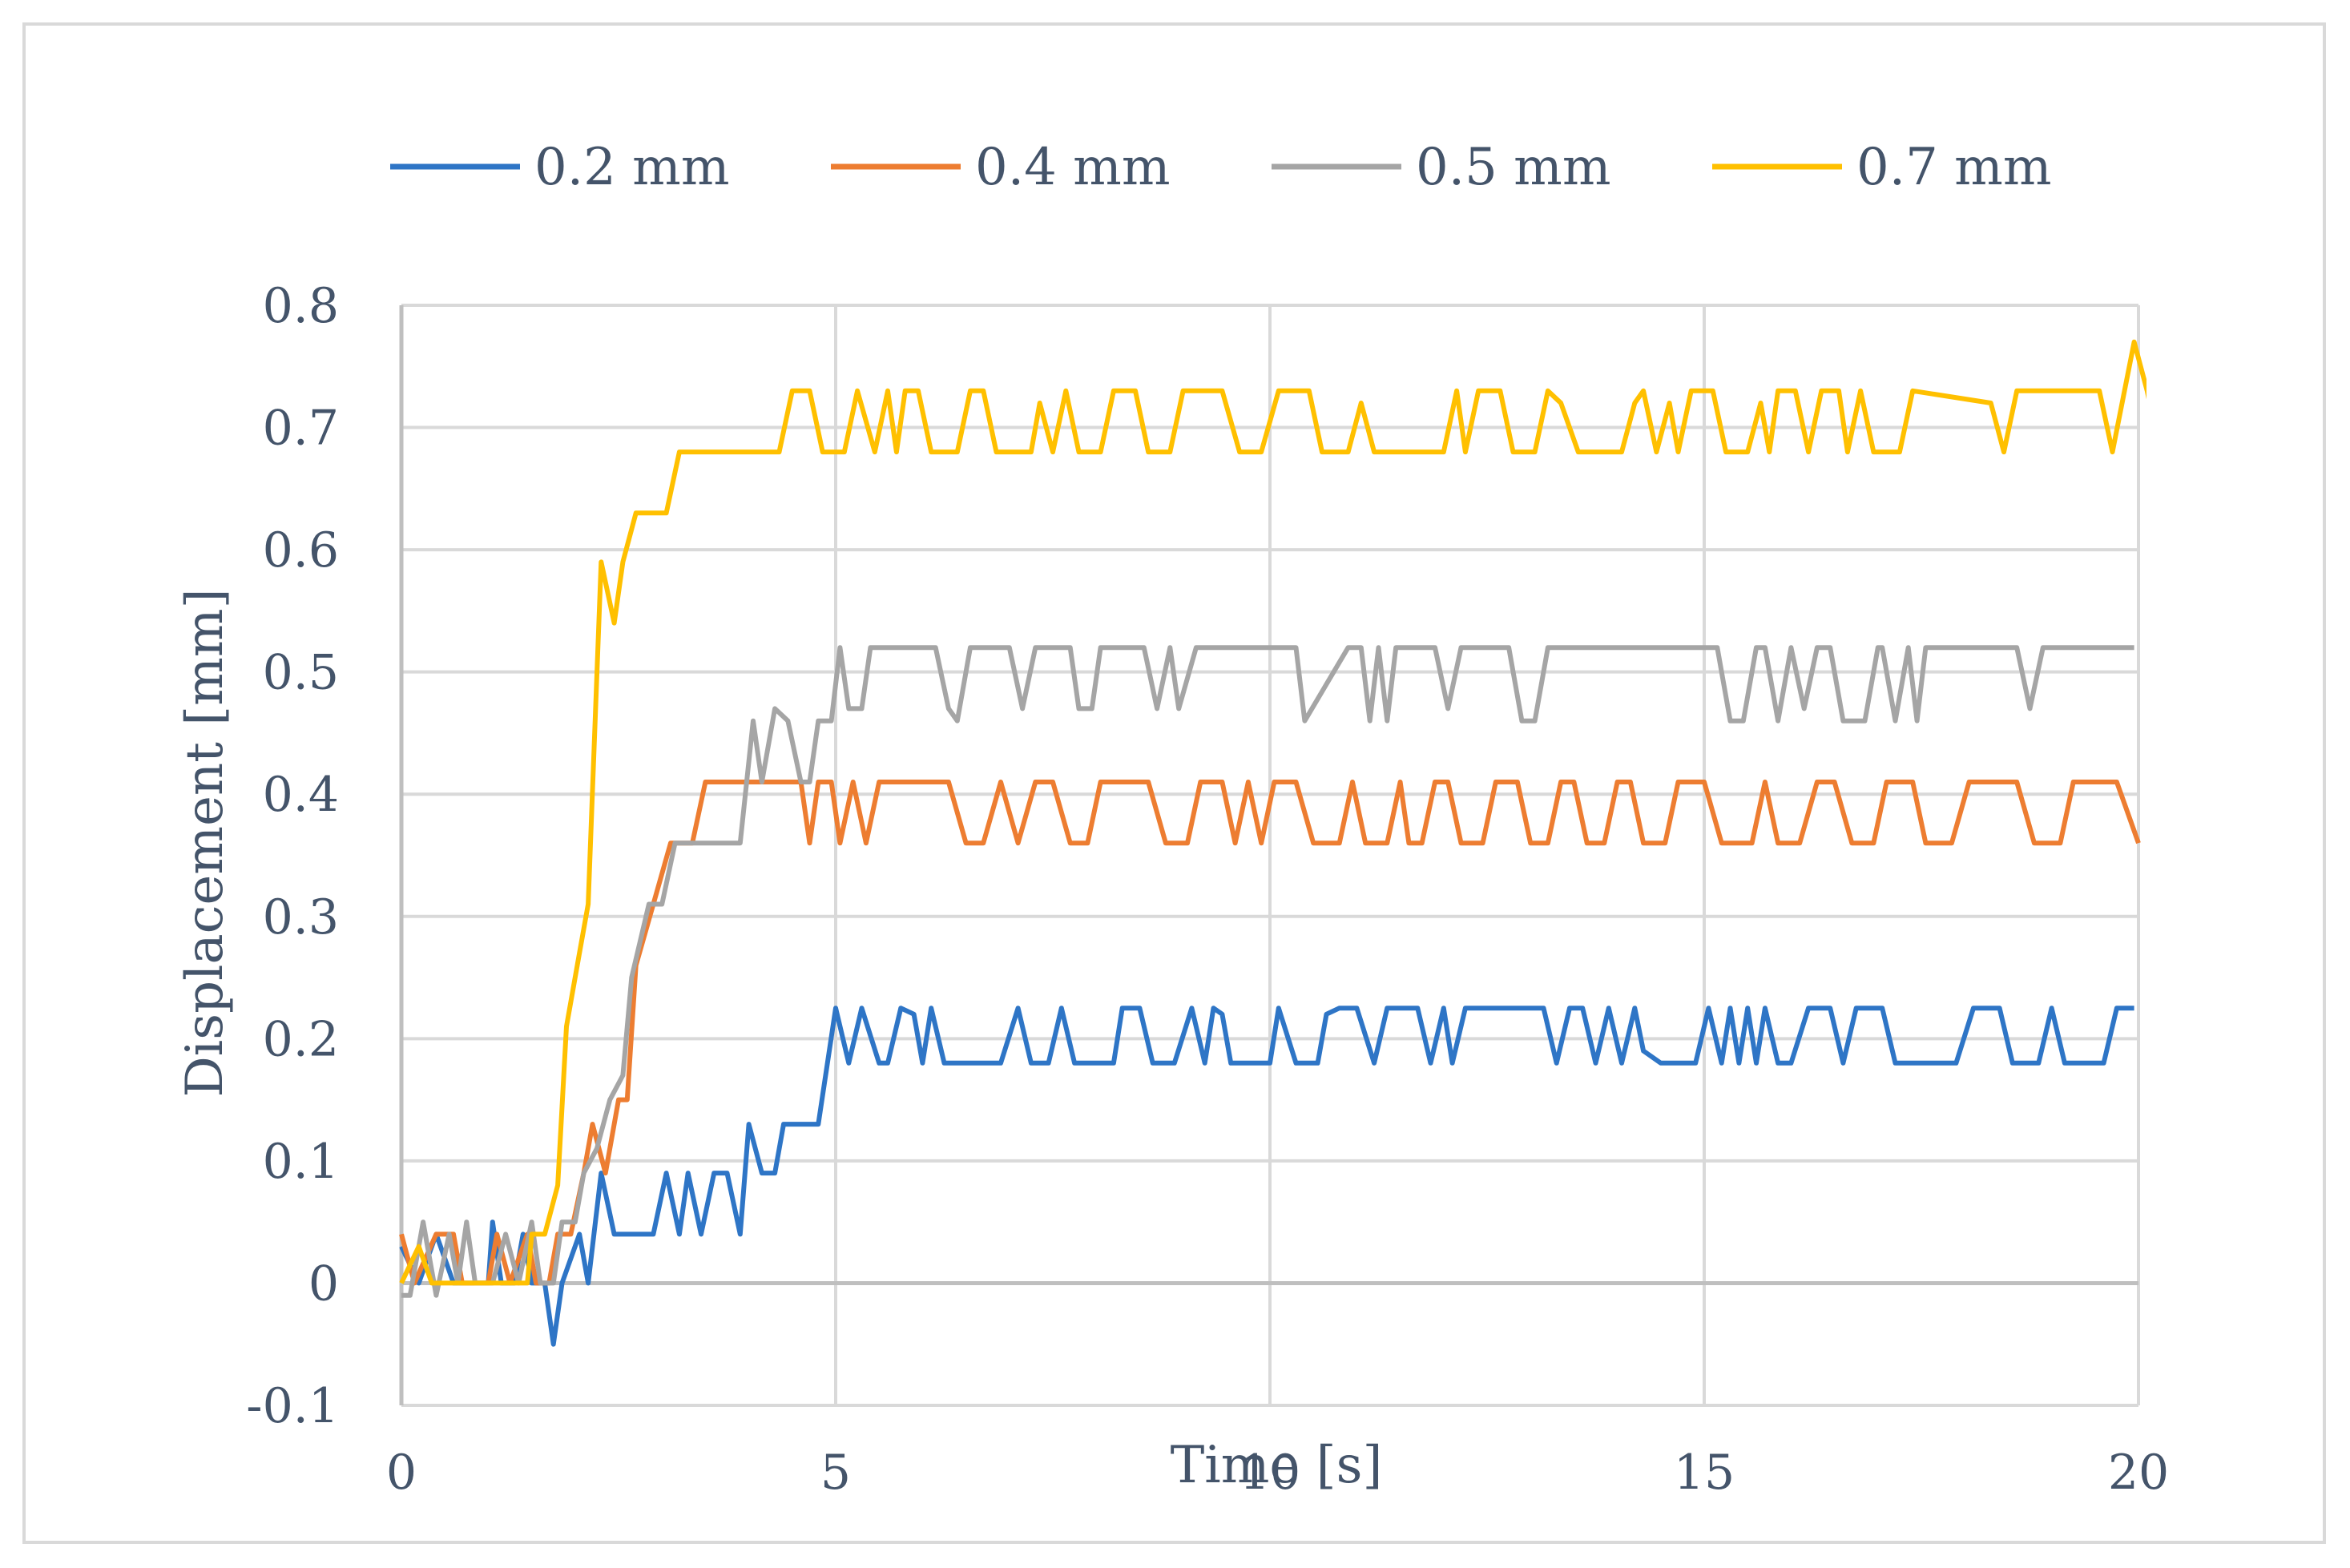  I want to click on legend-label-1: 0.2 mm, so click(632, 167).